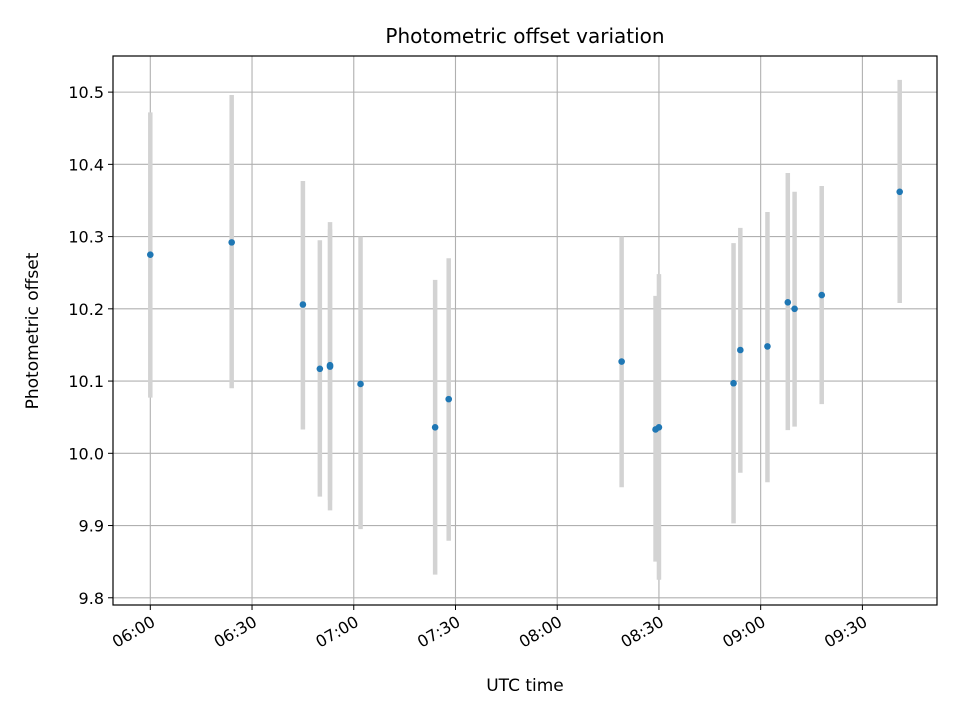 The width and height of the screenshot is (960, 720). I want to click on y-tick-label: 10.0, so click(86, 453).